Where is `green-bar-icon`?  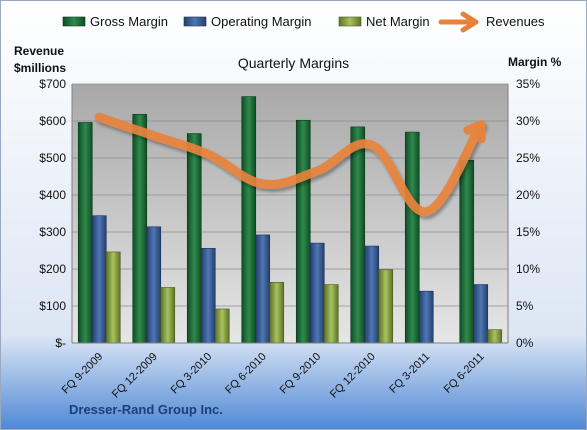 green-bar-icon is located at coordinates (74, 21).